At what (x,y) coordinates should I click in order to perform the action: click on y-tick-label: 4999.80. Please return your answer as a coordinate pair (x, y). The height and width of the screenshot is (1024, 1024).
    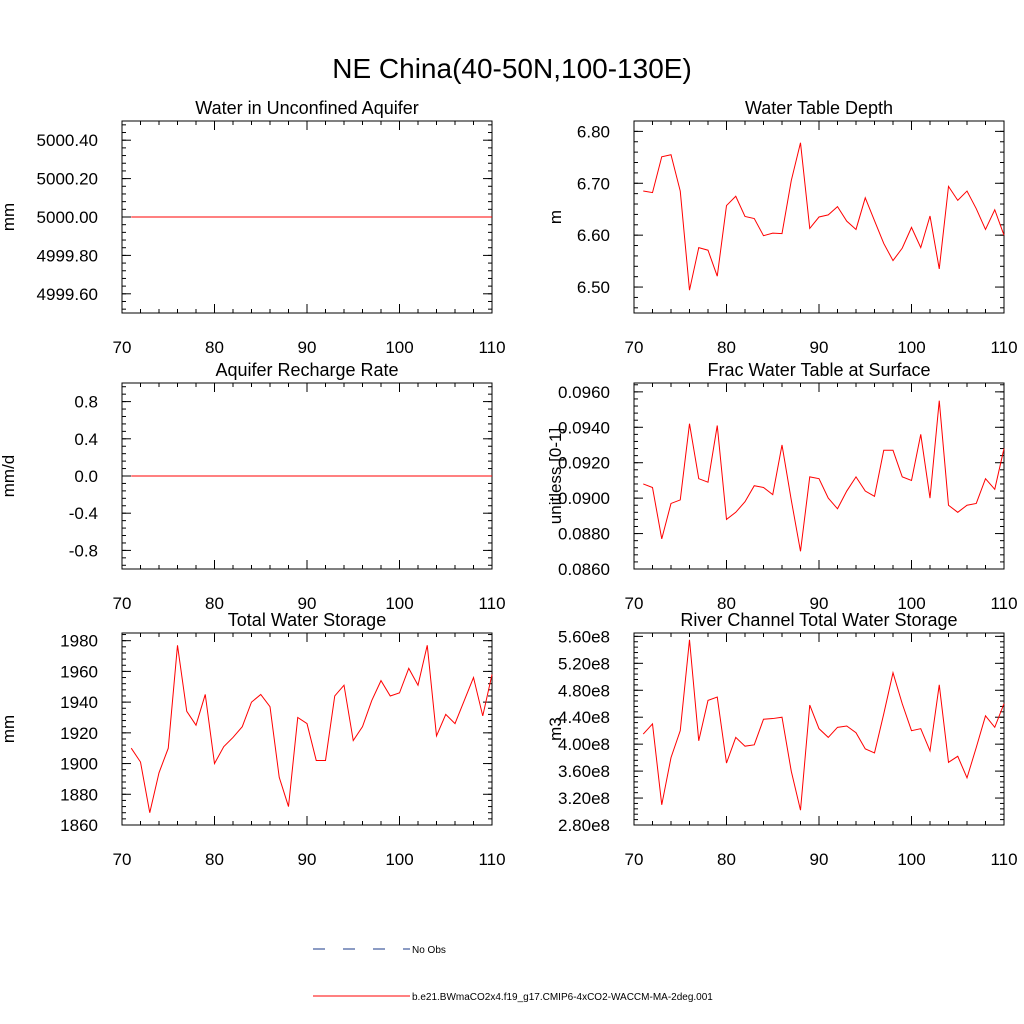
    Looking at the image, I should click on (67, 255).